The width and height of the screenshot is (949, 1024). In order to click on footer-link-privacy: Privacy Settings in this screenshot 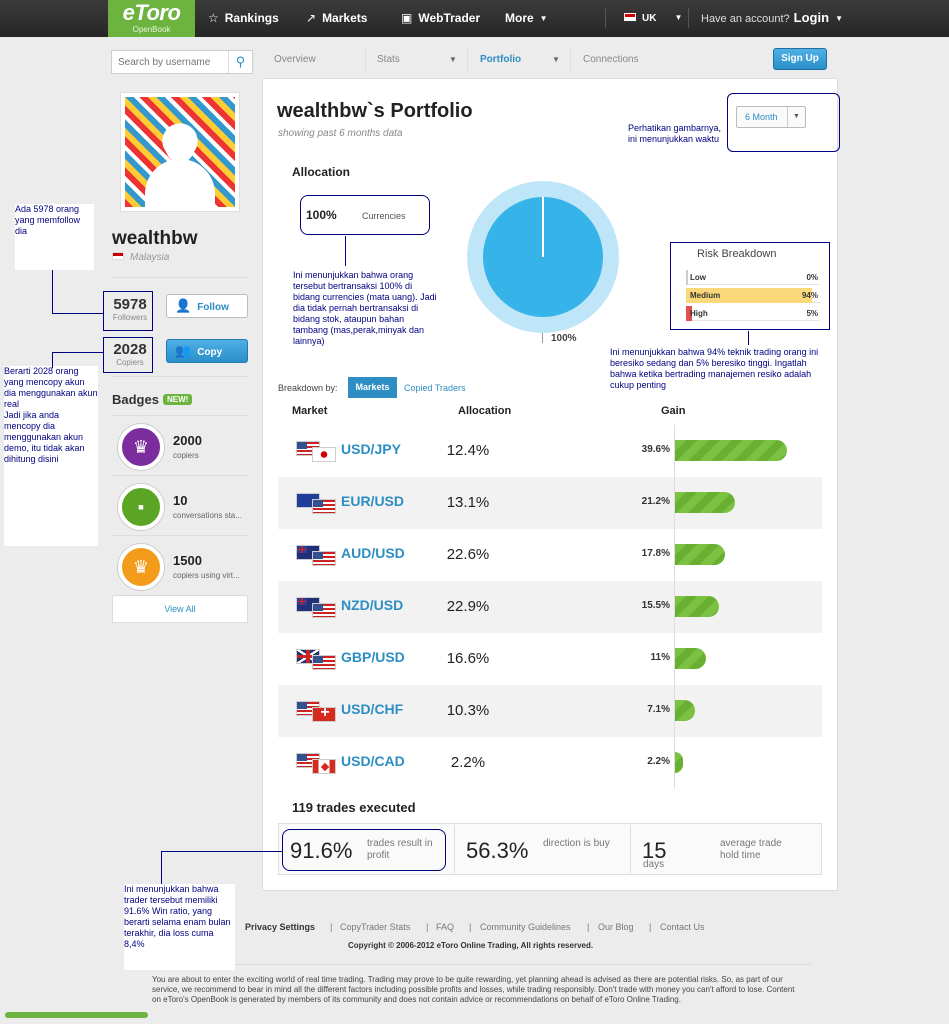, I will do `click(280, 927)`.